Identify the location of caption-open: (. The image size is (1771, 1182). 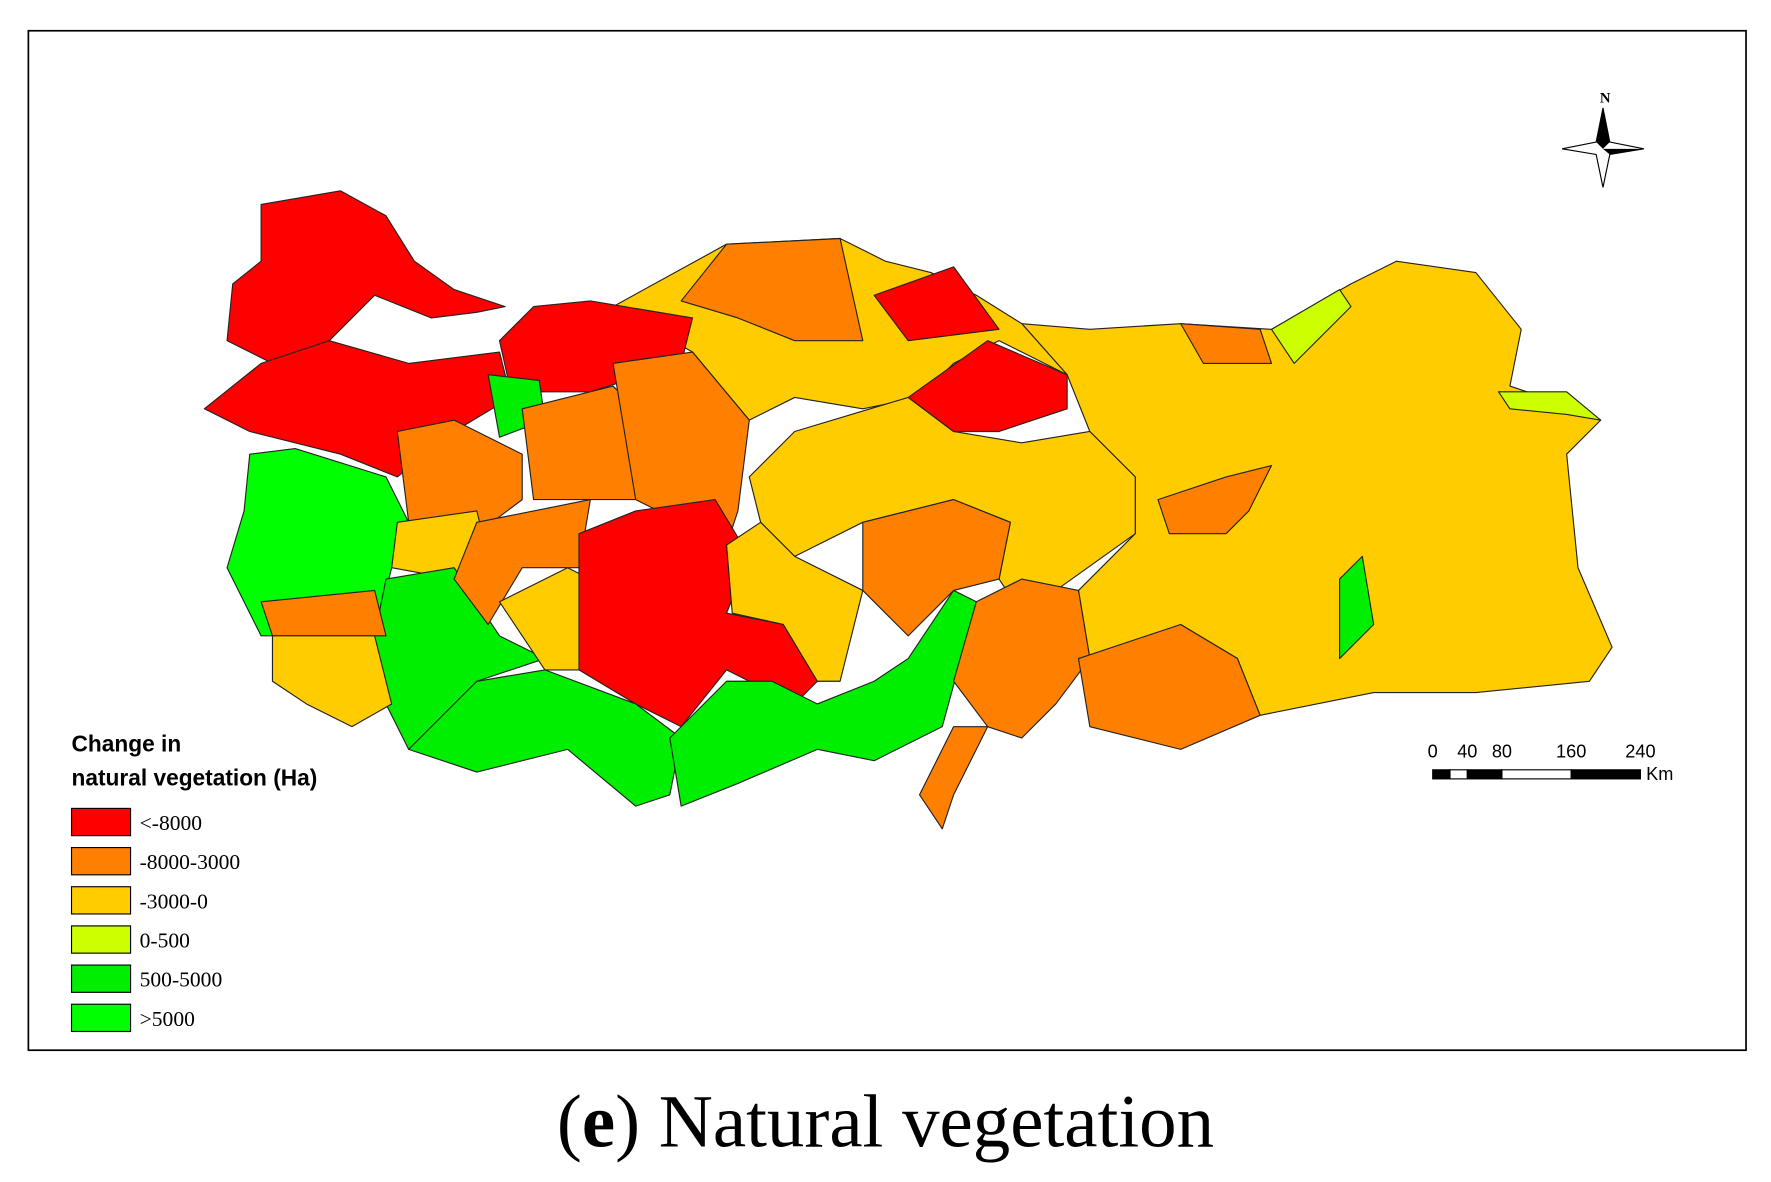
(569, 1122).